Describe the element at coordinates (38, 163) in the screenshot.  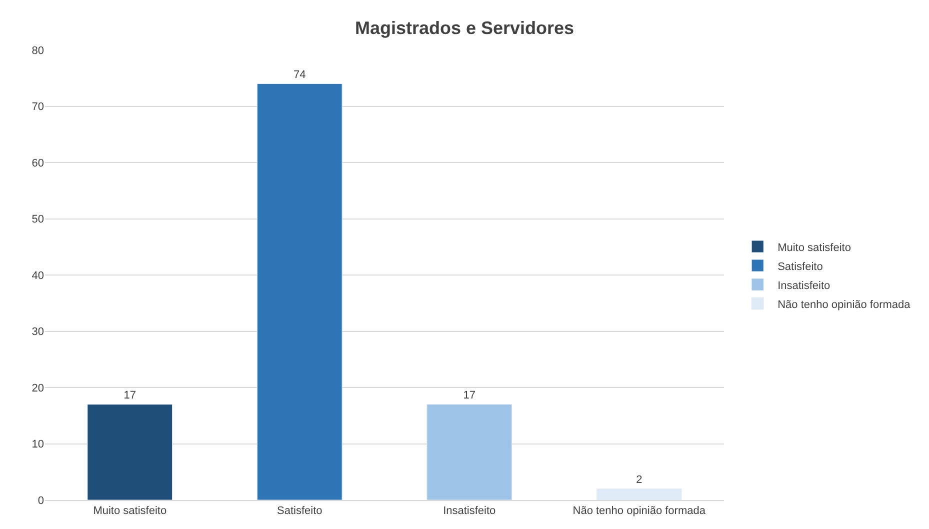
I see `y-tick-label: 60` at that location.